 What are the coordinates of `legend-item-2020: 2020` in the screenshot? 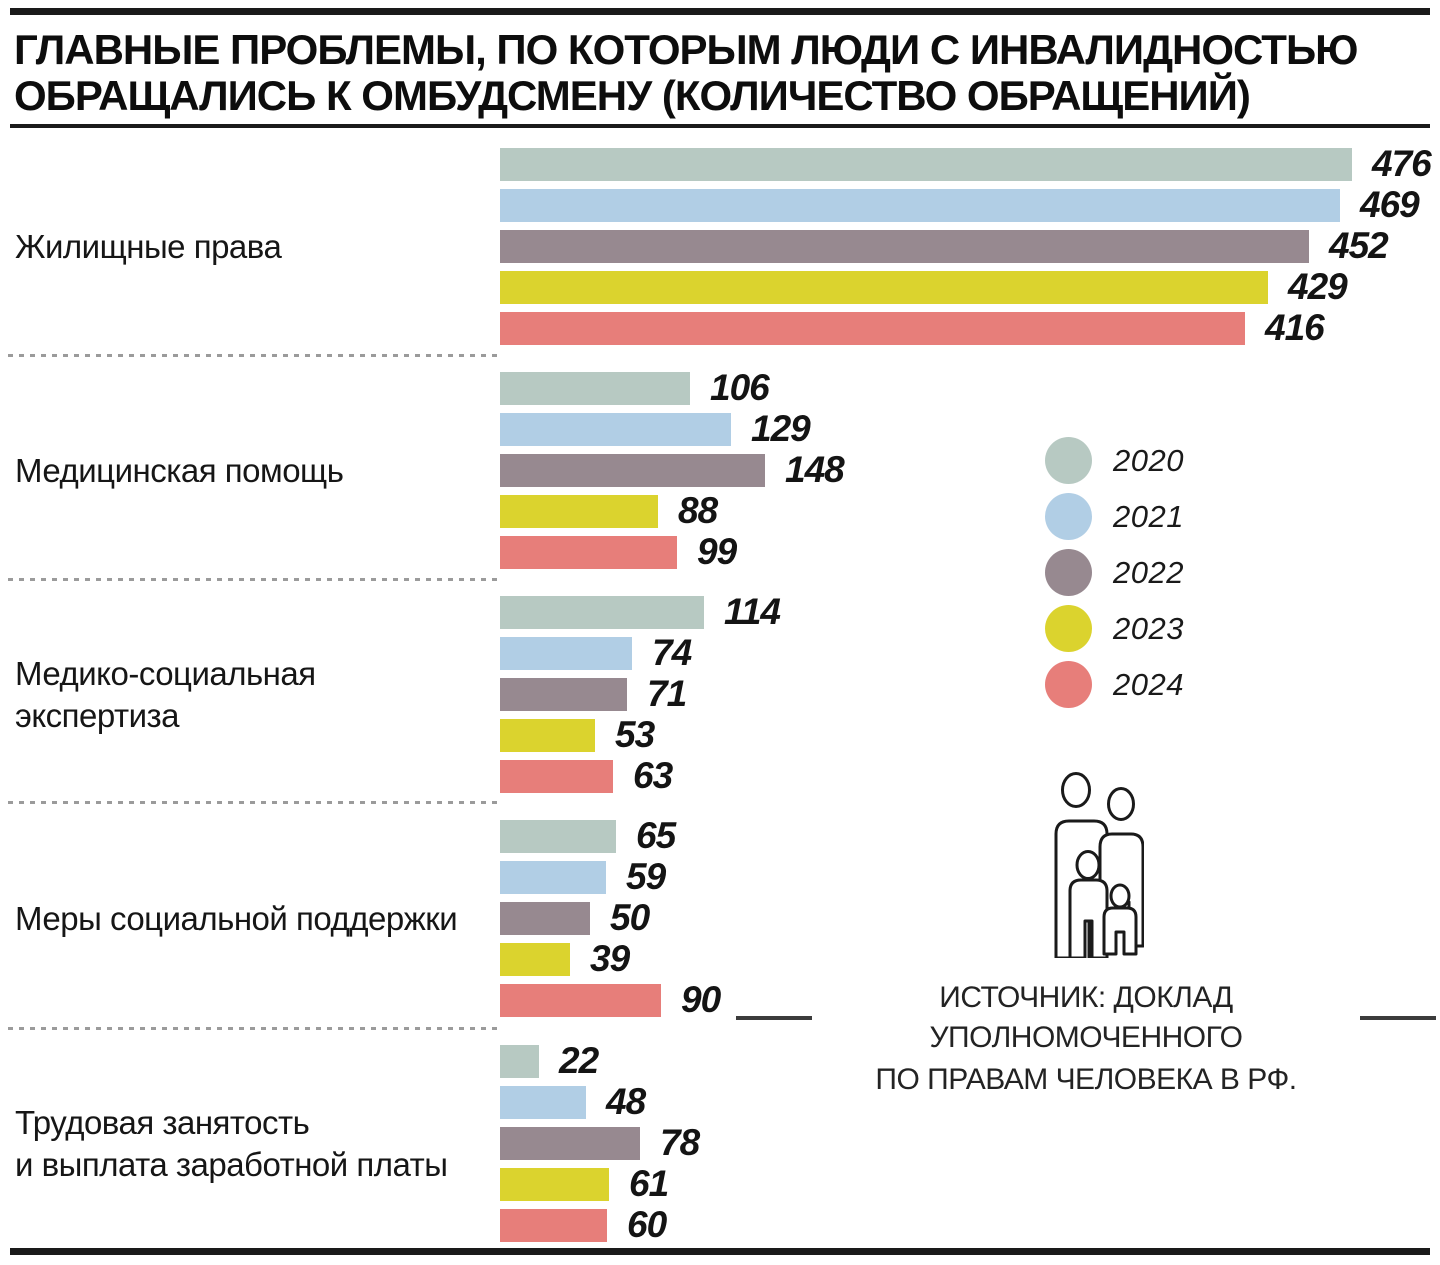 It's located at (1114, 460).